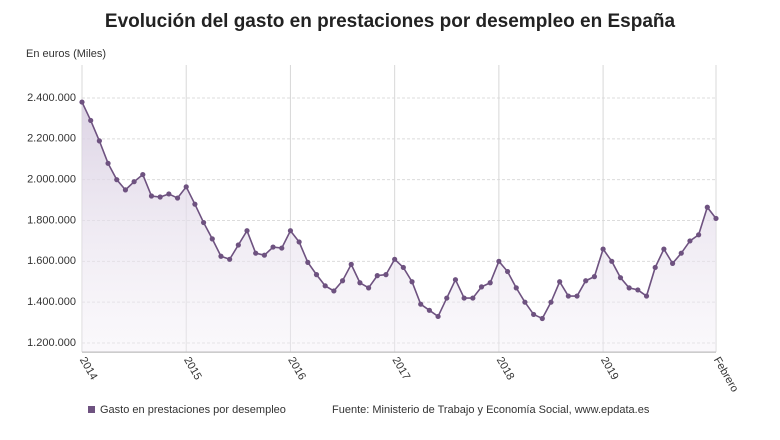 This screenshot has height=440, width=780. What do you see at coordinates (51, 220) in the screenshot?
I see `y-tick-label: 1.800.000` at bounding box center [51, 220].